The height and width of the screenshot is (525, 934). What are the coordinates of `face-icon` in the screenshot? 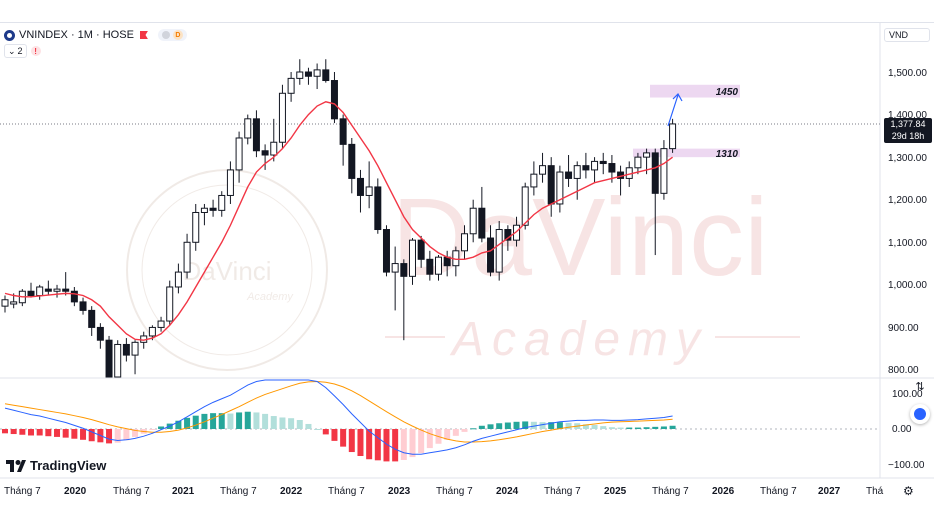 It's located at (920, 414).